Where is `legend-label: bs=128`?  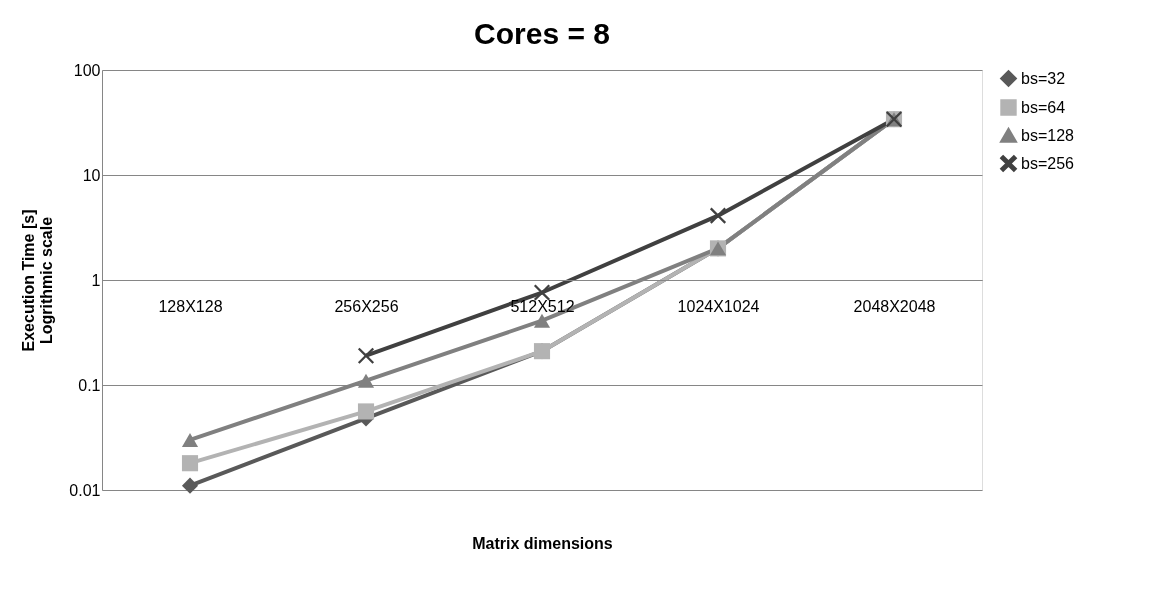 legend-label: bs=128 is located at coordinates (1048, 135).